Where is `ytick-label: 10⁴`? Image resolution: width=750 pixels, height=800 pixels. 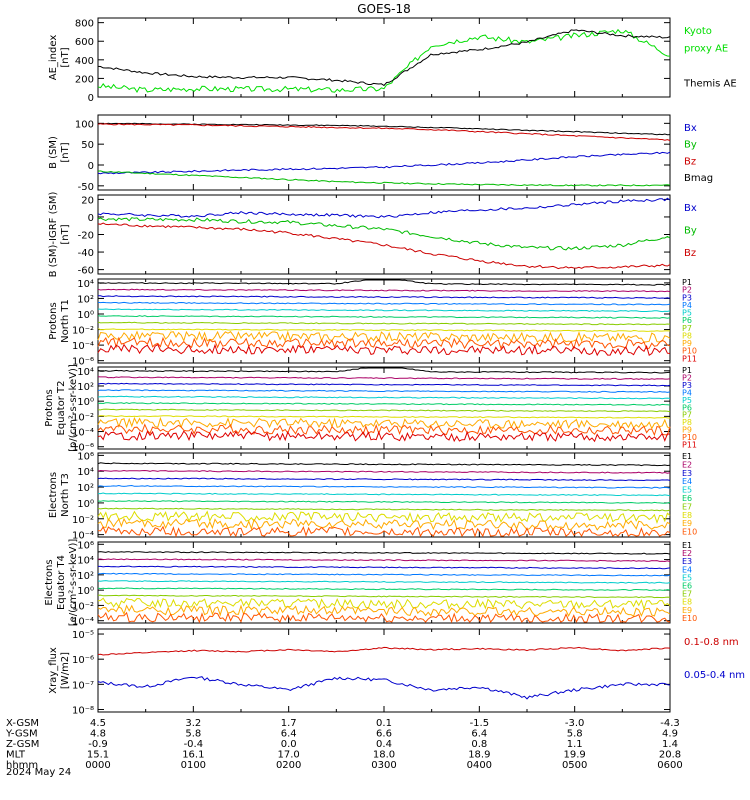
ytick-label: 10⁴ is located at coordinates (85, 472).